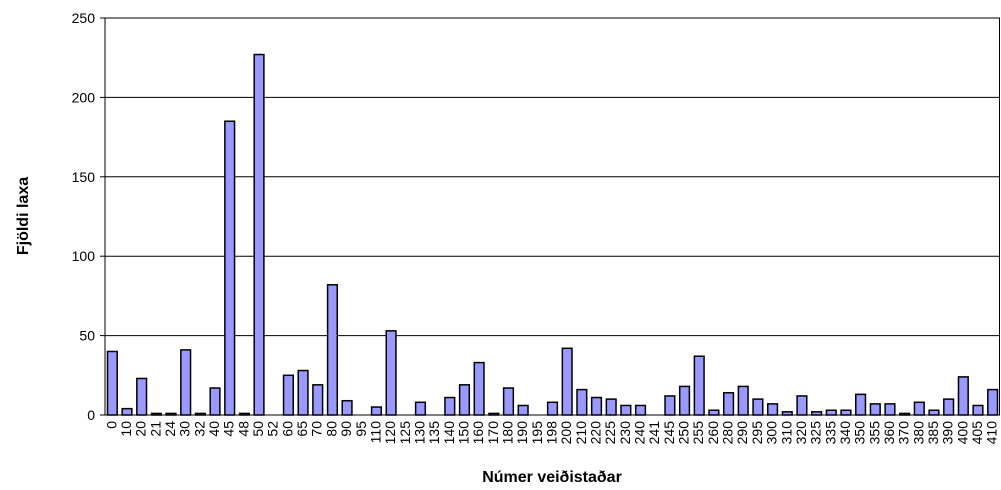  What do you see at coordinates (552, 477) in the screenshot?
I see `x-axis-label: Númer veiðistaðar` at bounding box center [552, 477].